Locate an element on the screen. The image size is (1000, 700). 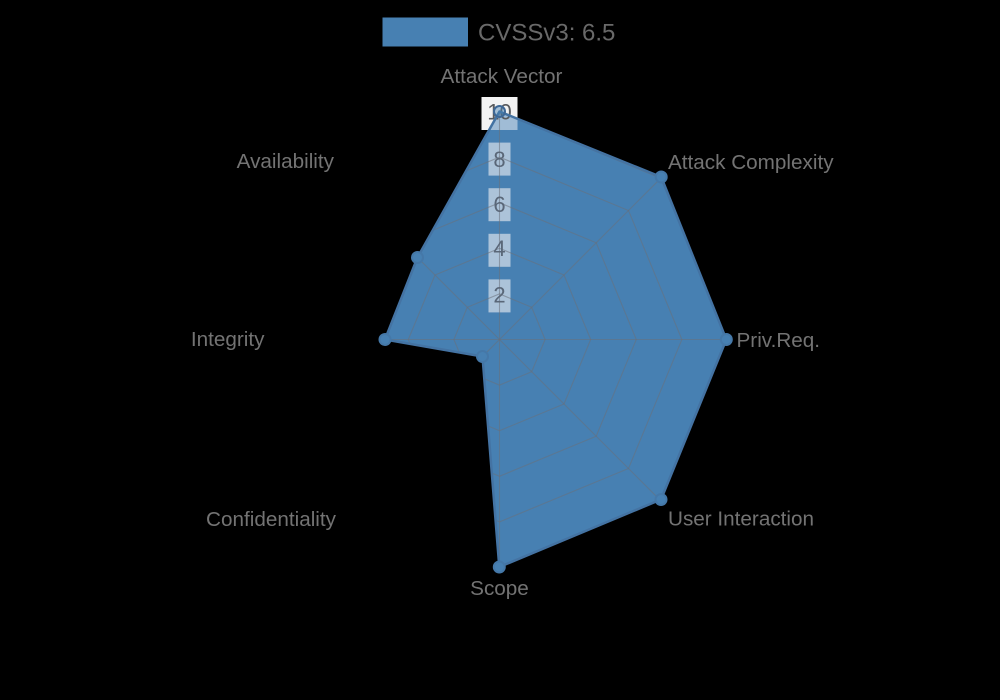
svg-text: 8 is located at coordinates (499, 159).